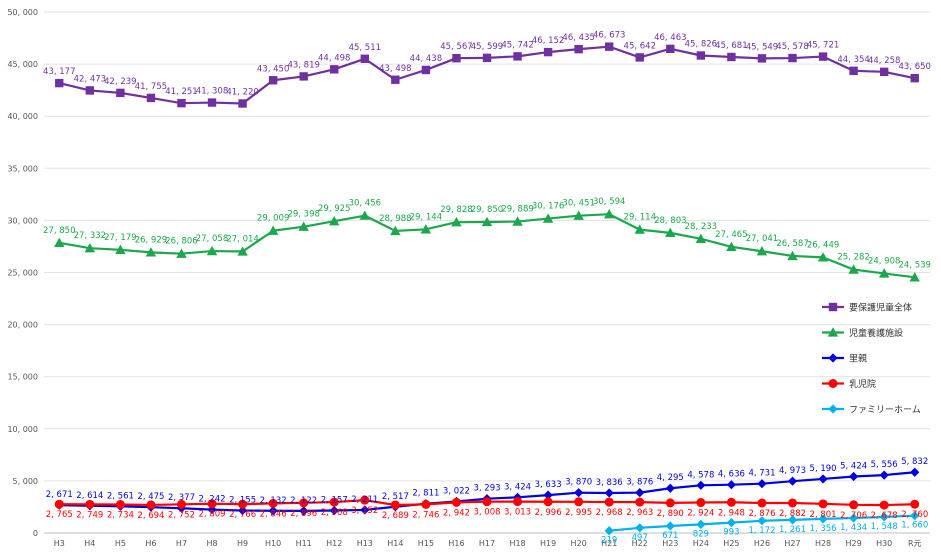 This screenshot has width=941, height=556. Describe the element at coordinates (35, 533) in the screenshot. I see `y-tick-label: 0` at that location.